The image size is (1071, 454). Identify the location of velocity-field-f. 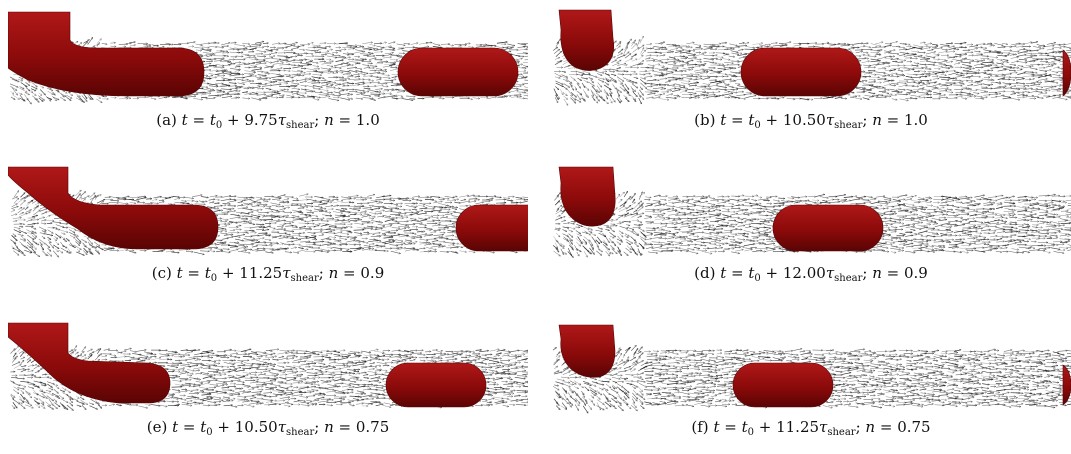
(811, 369).